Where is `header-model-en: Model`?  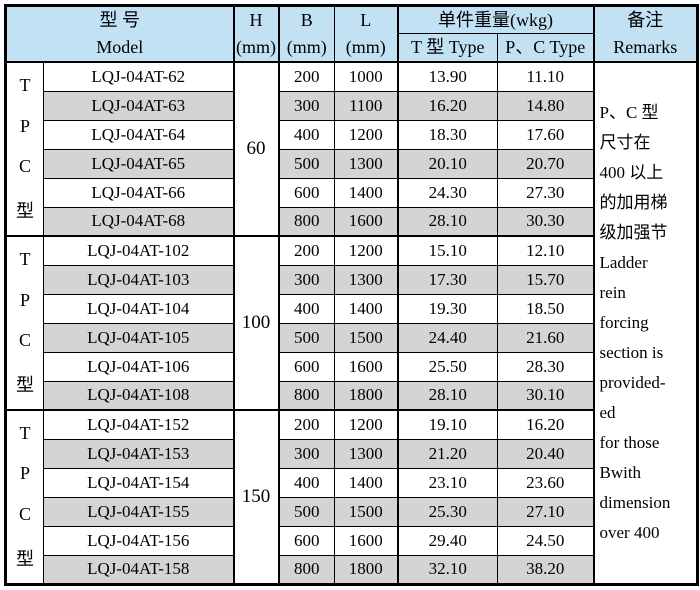
header-model-en: Model is located at coordinates (120, 47).